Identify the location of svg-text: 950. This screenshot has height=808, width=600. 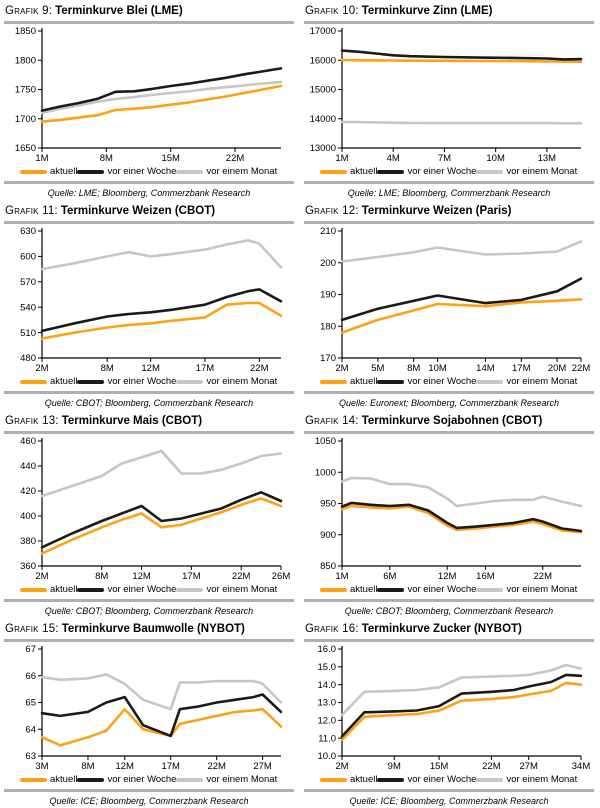
(328, 504).